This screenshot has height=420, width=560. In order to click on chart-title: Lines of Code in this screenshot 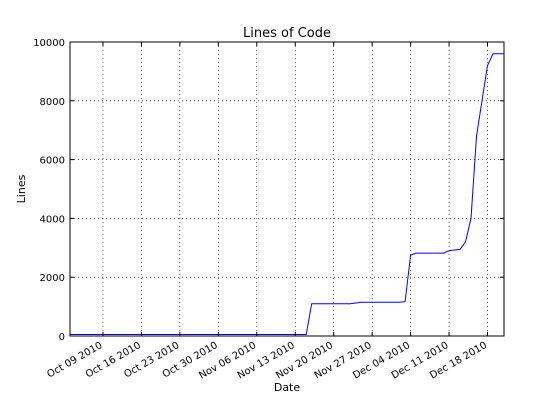, I will do `click(287, 33)`.